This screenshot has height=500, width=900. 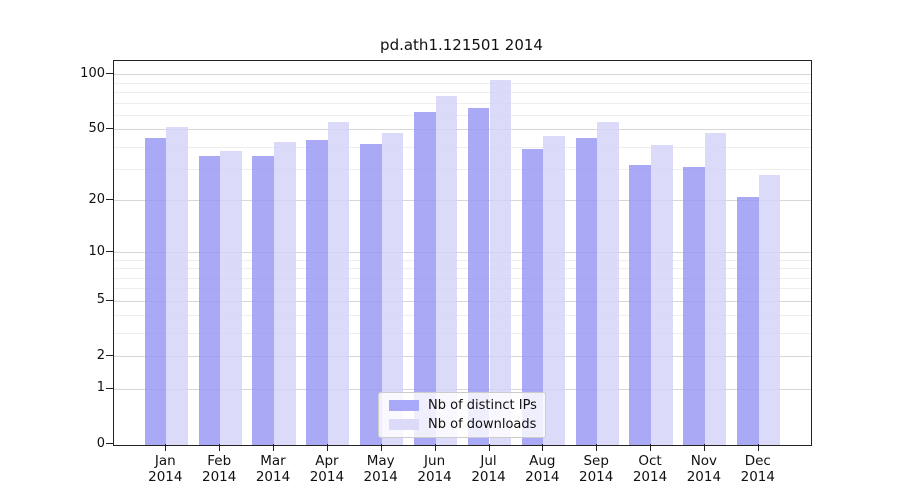 What do you see at coordinates (543, 447) in the screenshot?
I see `x-tick-aug` at bounding box center [543, 447].